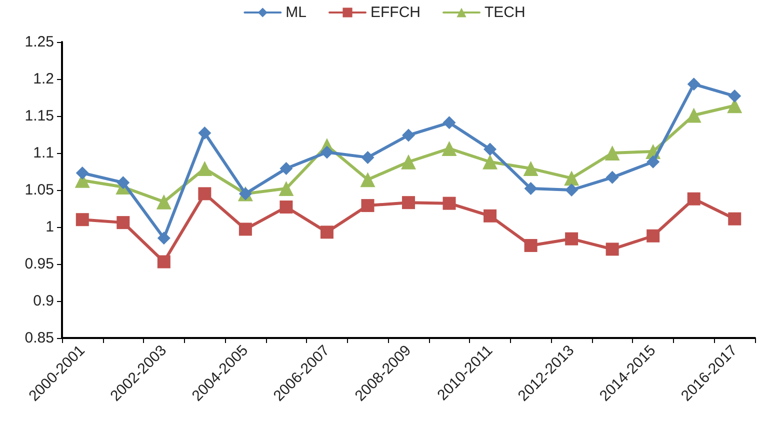  Describe the element at coordinates (43, 301) in the screenshot. I see `y-tick-label: 0.9` at that location.